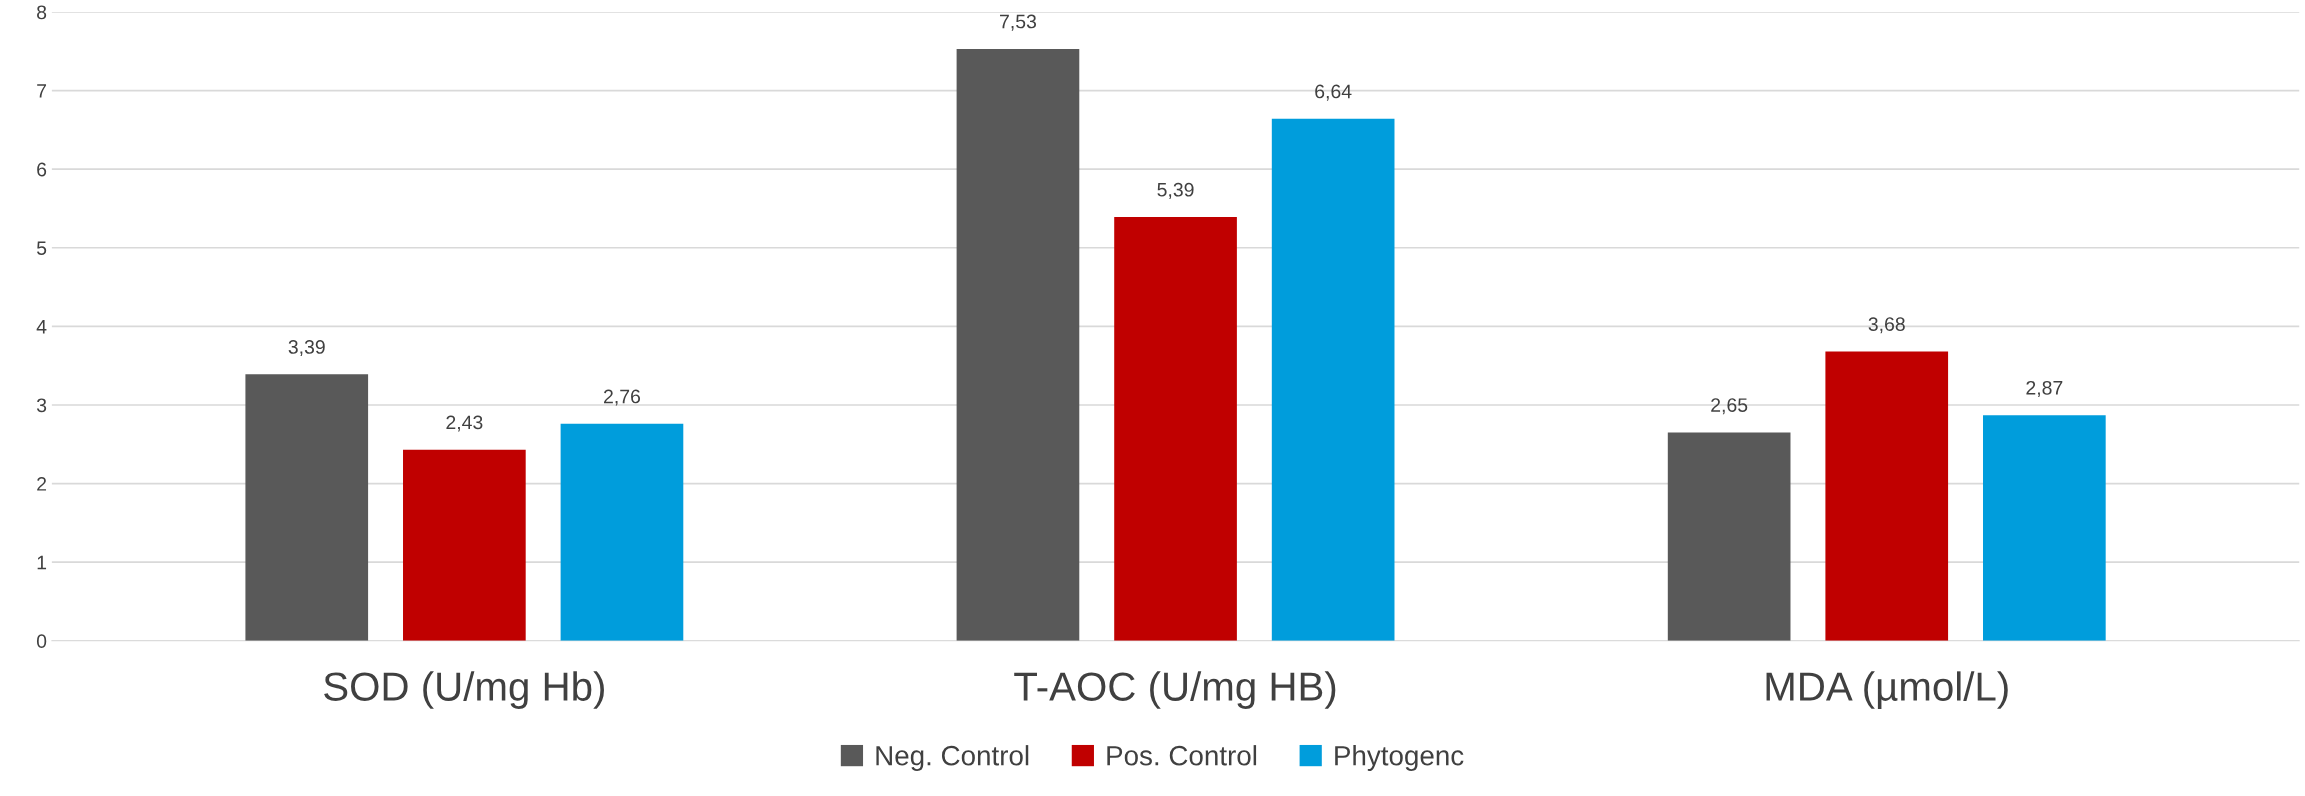 The image size is (2305, 796). I want to click on y-tick-label: 8, so click(42, 12).